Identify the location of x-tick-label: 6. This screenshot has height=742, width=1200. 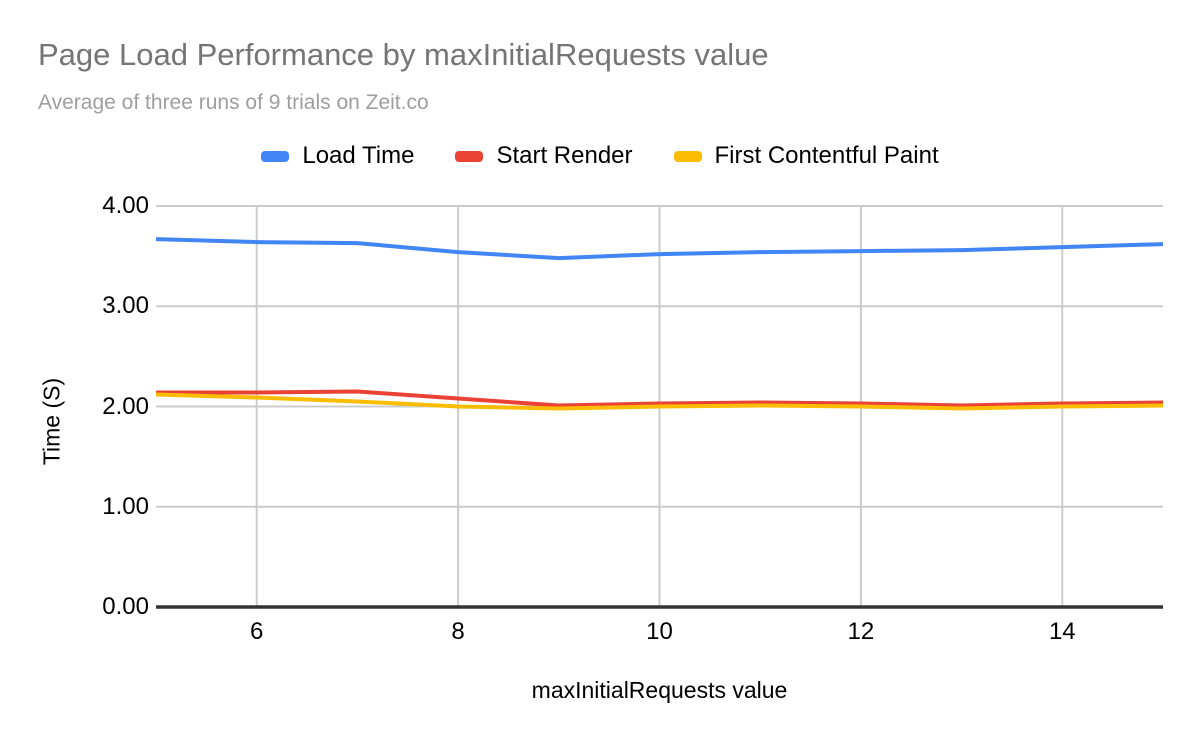
(257, 631).